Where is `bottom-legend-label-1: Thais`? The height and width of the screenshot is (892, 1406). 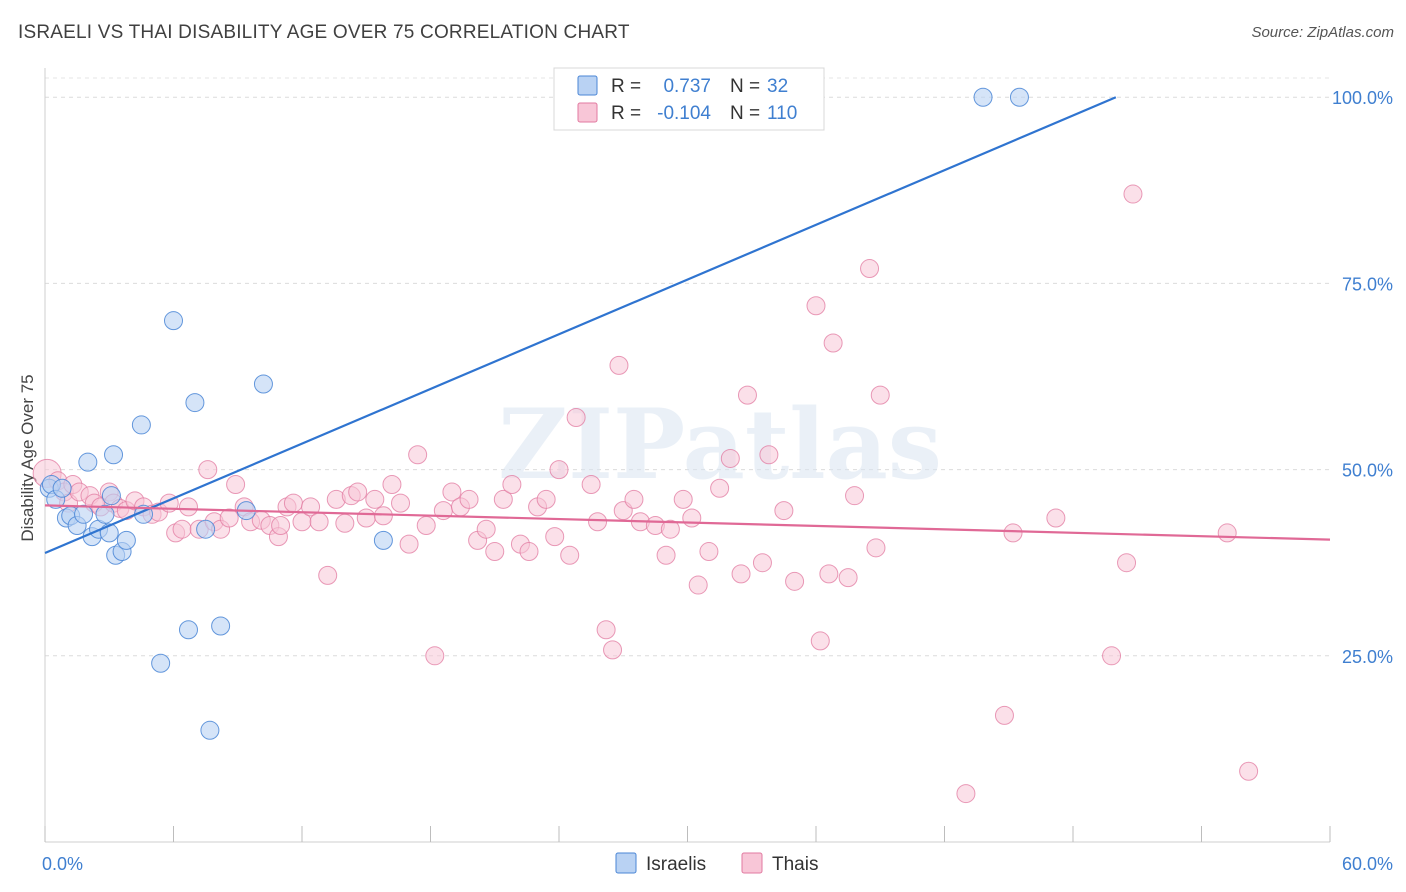 bottom-legend-label-1: Thais is located at coordinates (795, 864).